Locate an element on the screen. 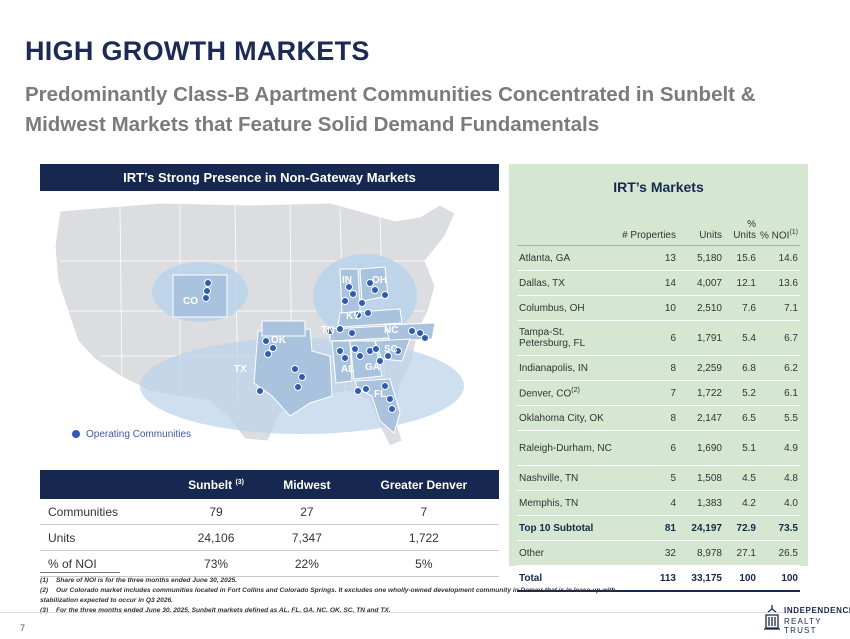 Image resolution: width=850 pixels, height=639 pixels. state-labels: CO IN OH KY TN NC OK SC TX AL GA FL is located at coordinates (290, 337).